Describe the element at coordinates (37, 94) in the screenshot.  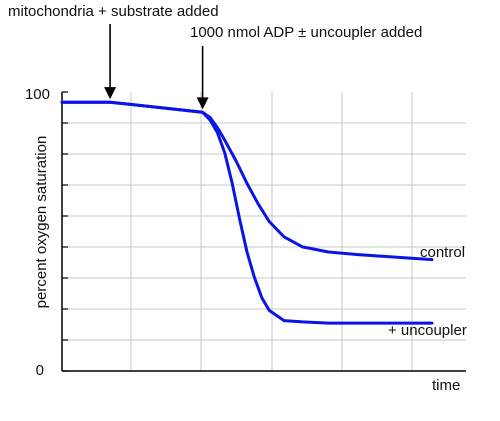
I see `y-tick-label-max: 100` at that location.